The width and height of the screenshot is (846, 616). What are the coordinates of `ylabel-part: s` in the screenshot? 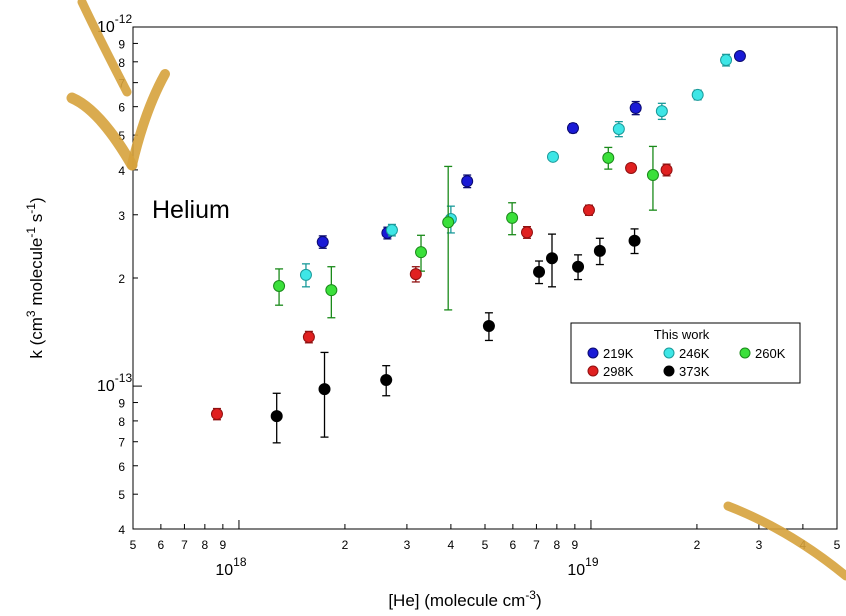 It's located at (36, 220).